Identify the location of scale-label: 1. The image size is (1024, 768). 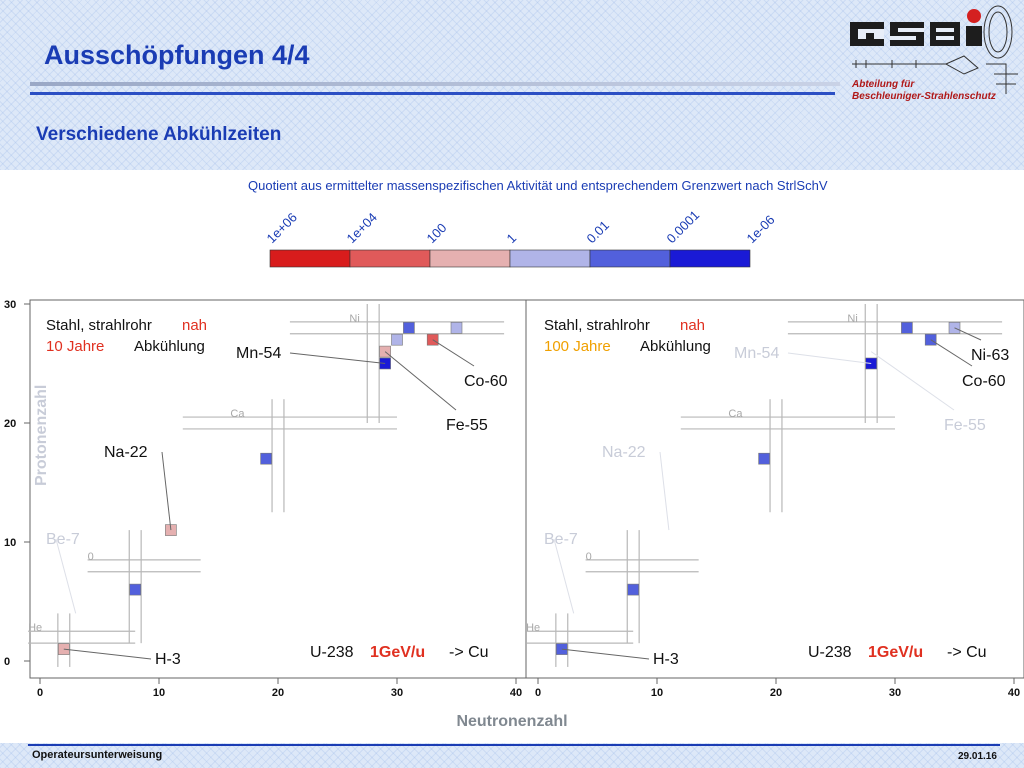
(512, 238).